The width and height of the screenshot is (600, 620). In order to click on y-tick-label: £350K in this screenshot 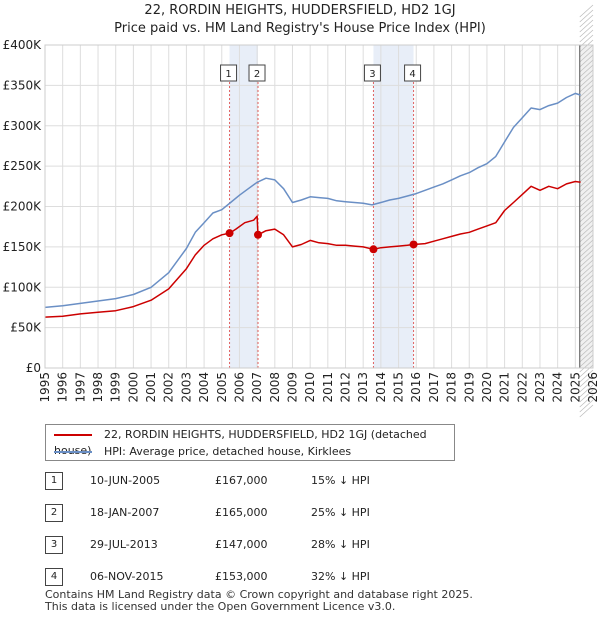, I will do `click(23, 85)`.